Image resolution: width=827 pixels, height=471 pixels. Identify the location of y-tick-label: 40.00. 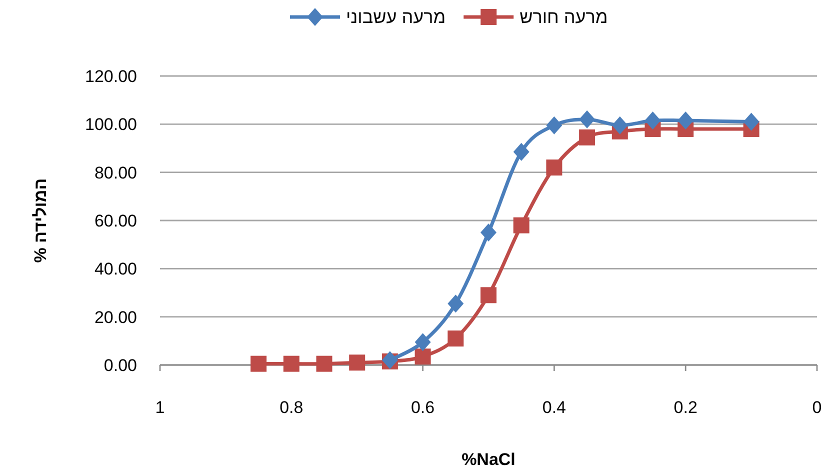
(115, 269).